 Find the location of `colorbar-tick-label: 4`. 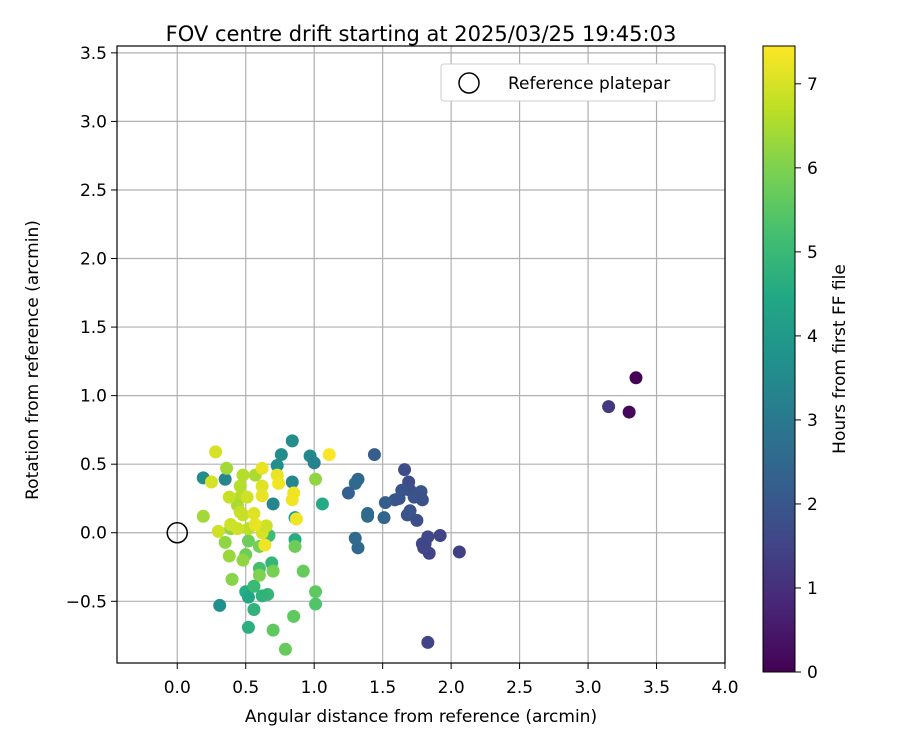

colorbar-tick-label: 4 is located at coordinates (812, 337).